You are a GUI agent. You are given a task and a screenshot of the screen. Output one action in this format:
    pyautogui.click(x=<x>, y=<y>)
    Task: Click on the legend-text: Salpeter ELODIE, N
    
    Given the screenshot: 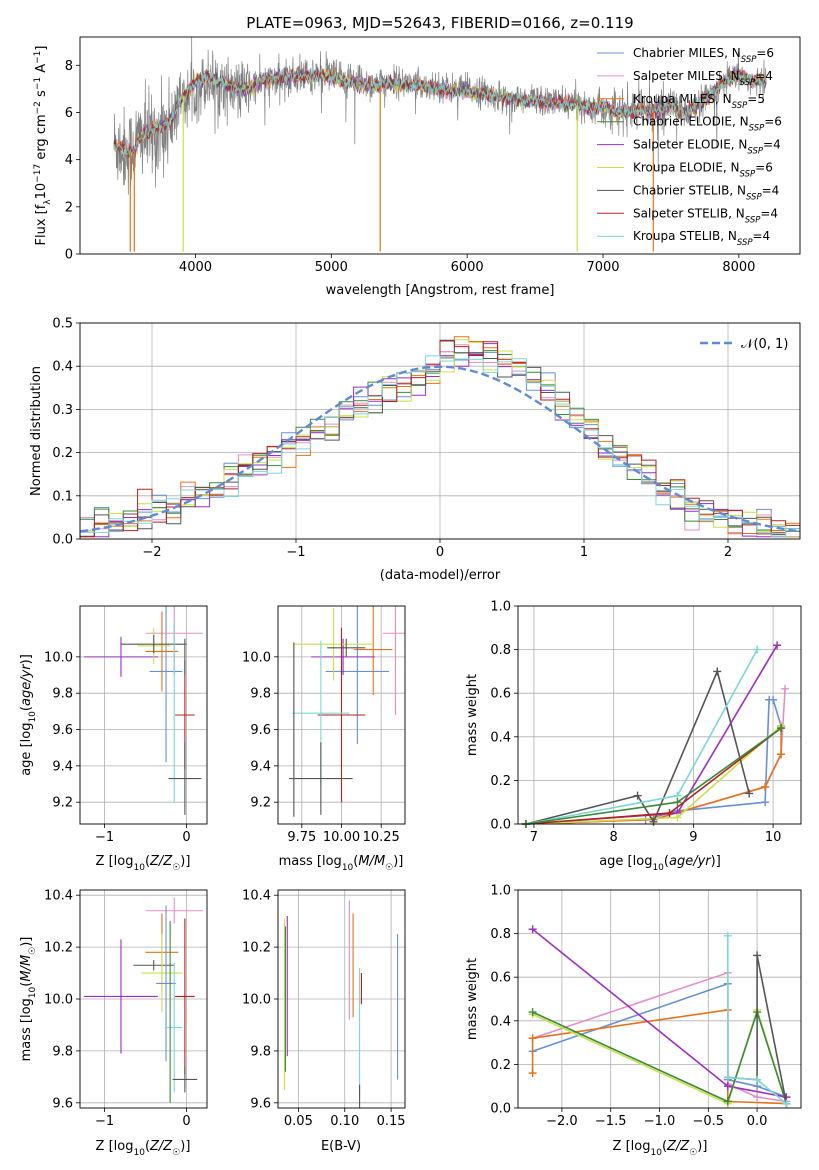 What is the action you would take?
    pyautogui.click(x=690, y=145)
    